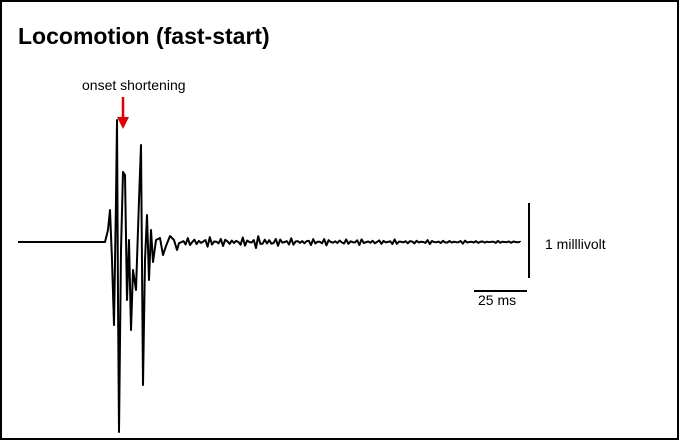  I want to click on title: Locomotion (fast-start), so click(144, 36).